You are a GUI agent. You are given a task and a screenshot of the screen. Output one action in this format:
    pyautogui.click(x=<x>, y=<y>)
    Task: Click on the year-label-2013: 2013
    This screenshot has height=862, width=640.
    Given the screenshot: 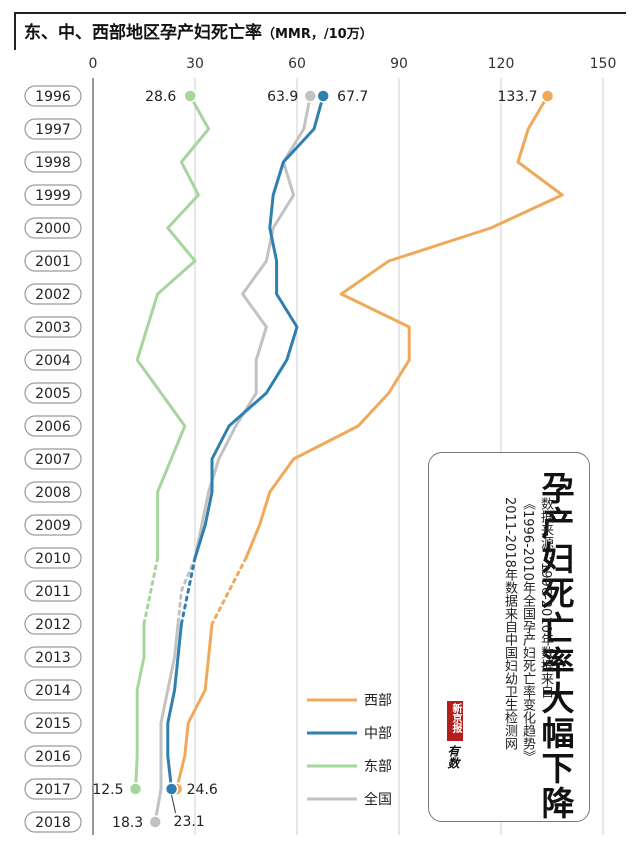 What is the action you would take?
    pyautogui.click(x=53, y=657)
    